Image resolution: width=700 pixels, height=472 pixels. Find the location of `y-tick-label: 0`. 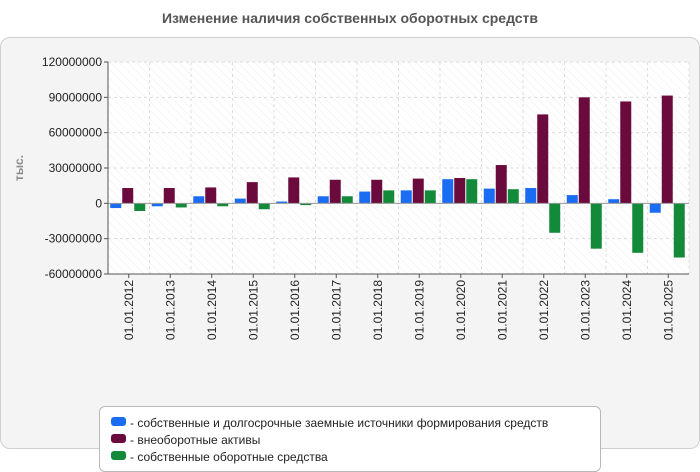

y-tick-label: 0 is located at coordinates (98, 203).